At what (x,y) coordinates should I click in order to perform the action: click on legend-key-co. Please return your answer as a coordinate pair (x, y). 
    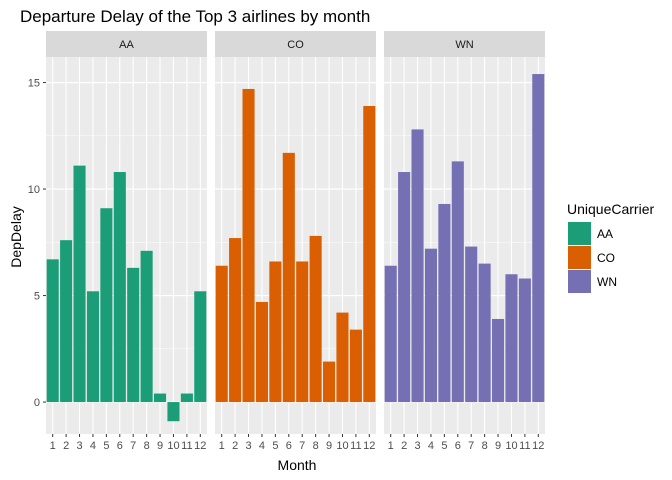
    Looking at the image, I should click on (579, 257).